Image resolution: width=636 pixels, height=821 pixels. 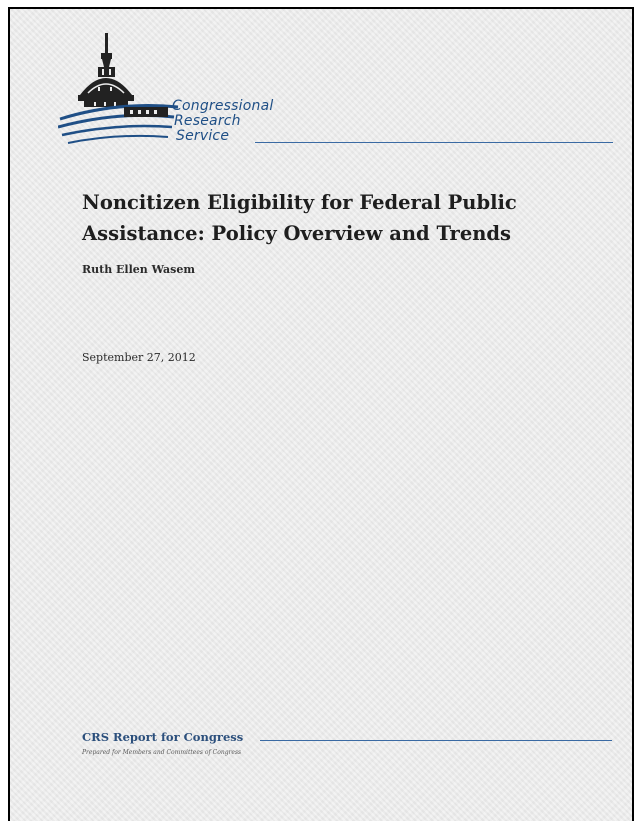 I want to click on header-rule, so click(x=434, y=143).